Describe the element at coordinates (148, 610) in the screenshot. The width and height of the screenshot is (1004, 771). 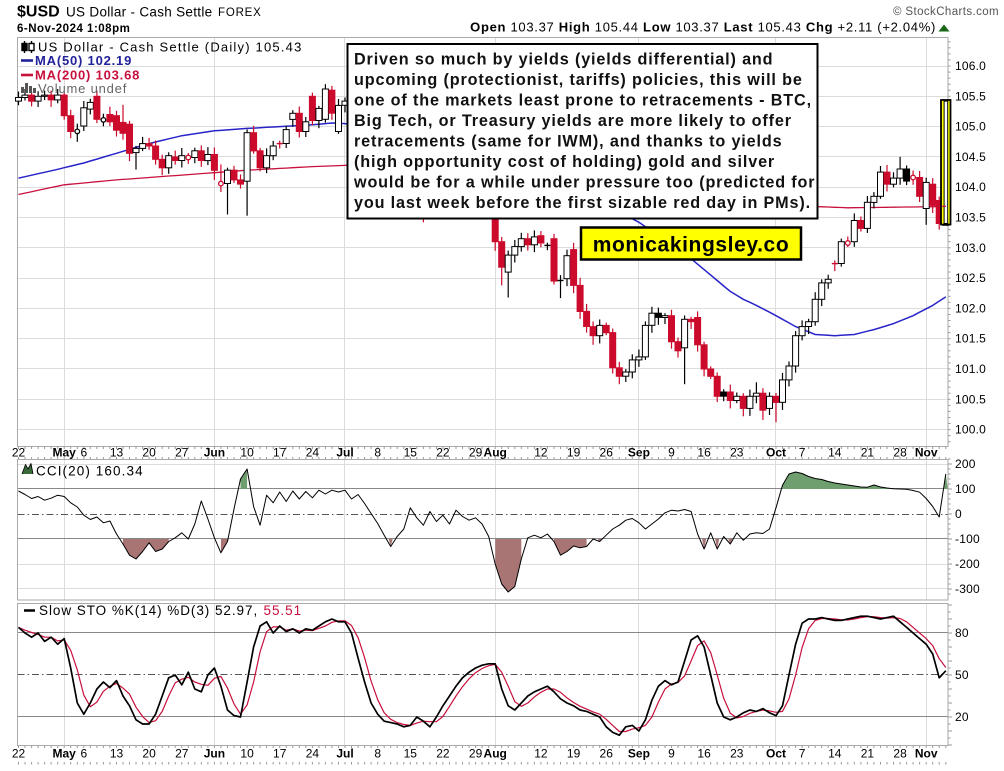
I see `svg-text: Slow STO %K(14) %D(3) 52.97,` at that location.